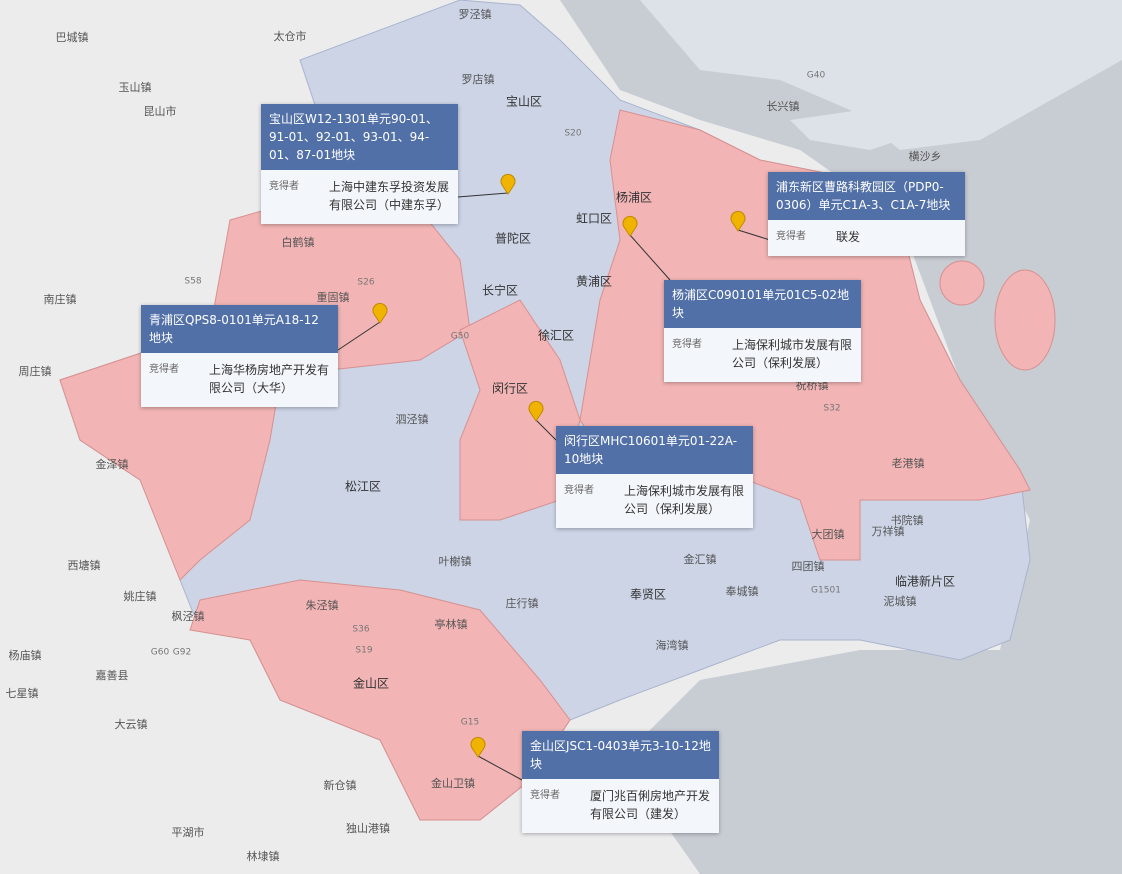 This screenshot has width=1122, height=874. I want to click on callout-winner: 联发, so click(848, 237).